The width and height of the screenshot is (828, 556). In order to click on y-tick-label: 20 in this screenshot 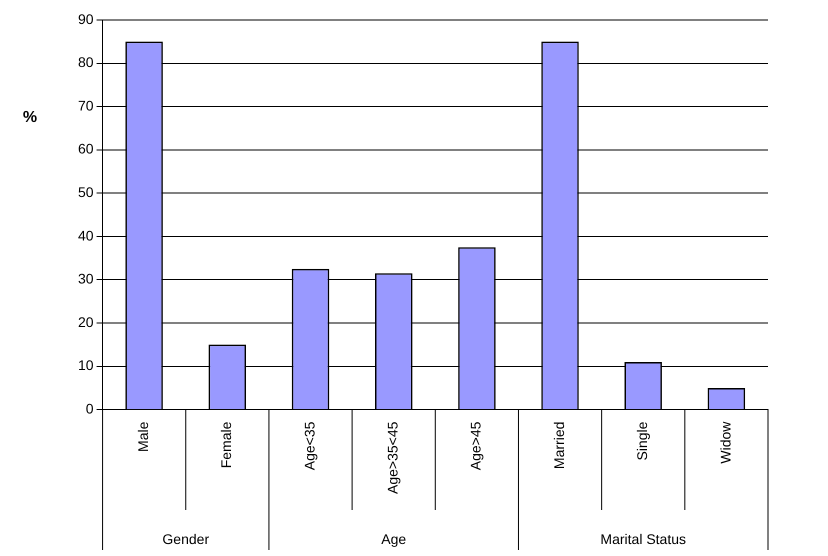, I will do `click(86, 322)`.